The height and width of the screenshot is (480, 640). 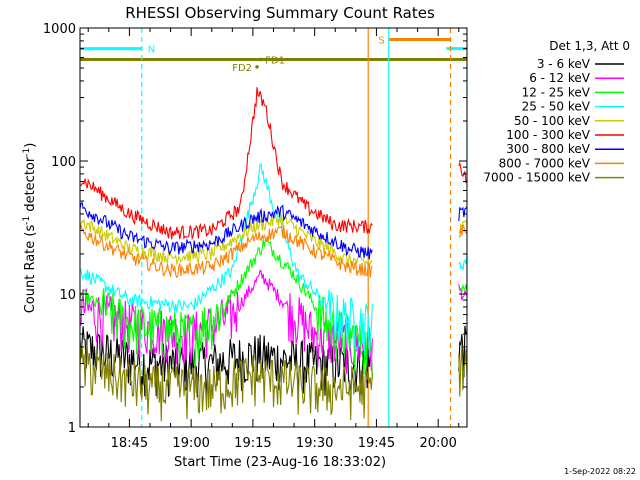 I want to click on x-axis-label: Start Time (23-Aug-16 18:33:02), so click(x=280, y=462).